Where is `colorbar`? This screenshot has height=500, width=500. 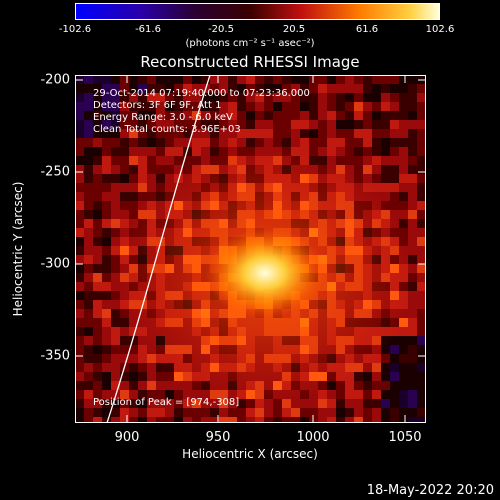 colorbar is located at coordinates (257, 11).